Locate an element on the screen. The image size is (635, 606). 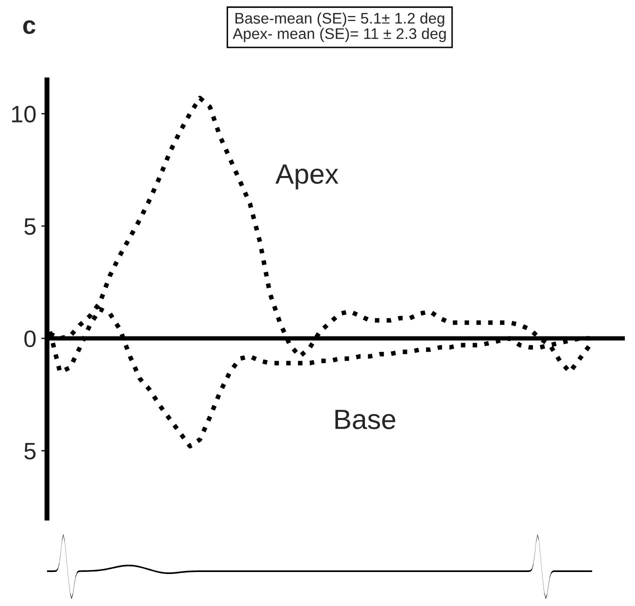
text: Base-mean (SE)= 5.1± 1.2 deg Apex- mean (SE)= 11 ± 2.3 deg is located at coordinates (339, 27).